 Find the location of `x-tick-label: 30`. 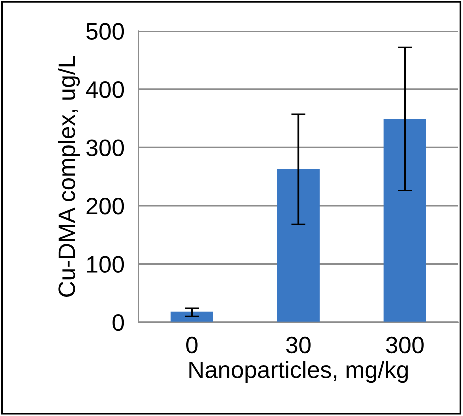

x-tick-label: 30 is located at coordinates (298, 345).